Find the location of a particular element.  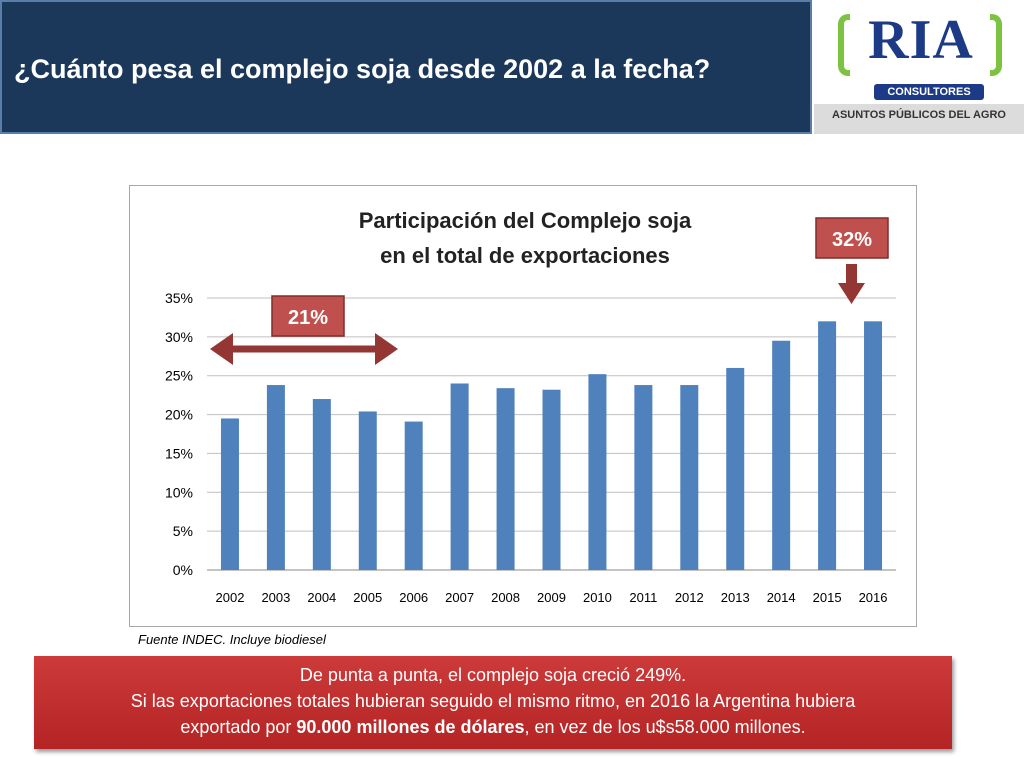

y-tick-label: 35% is located at coordinates (179, 298).